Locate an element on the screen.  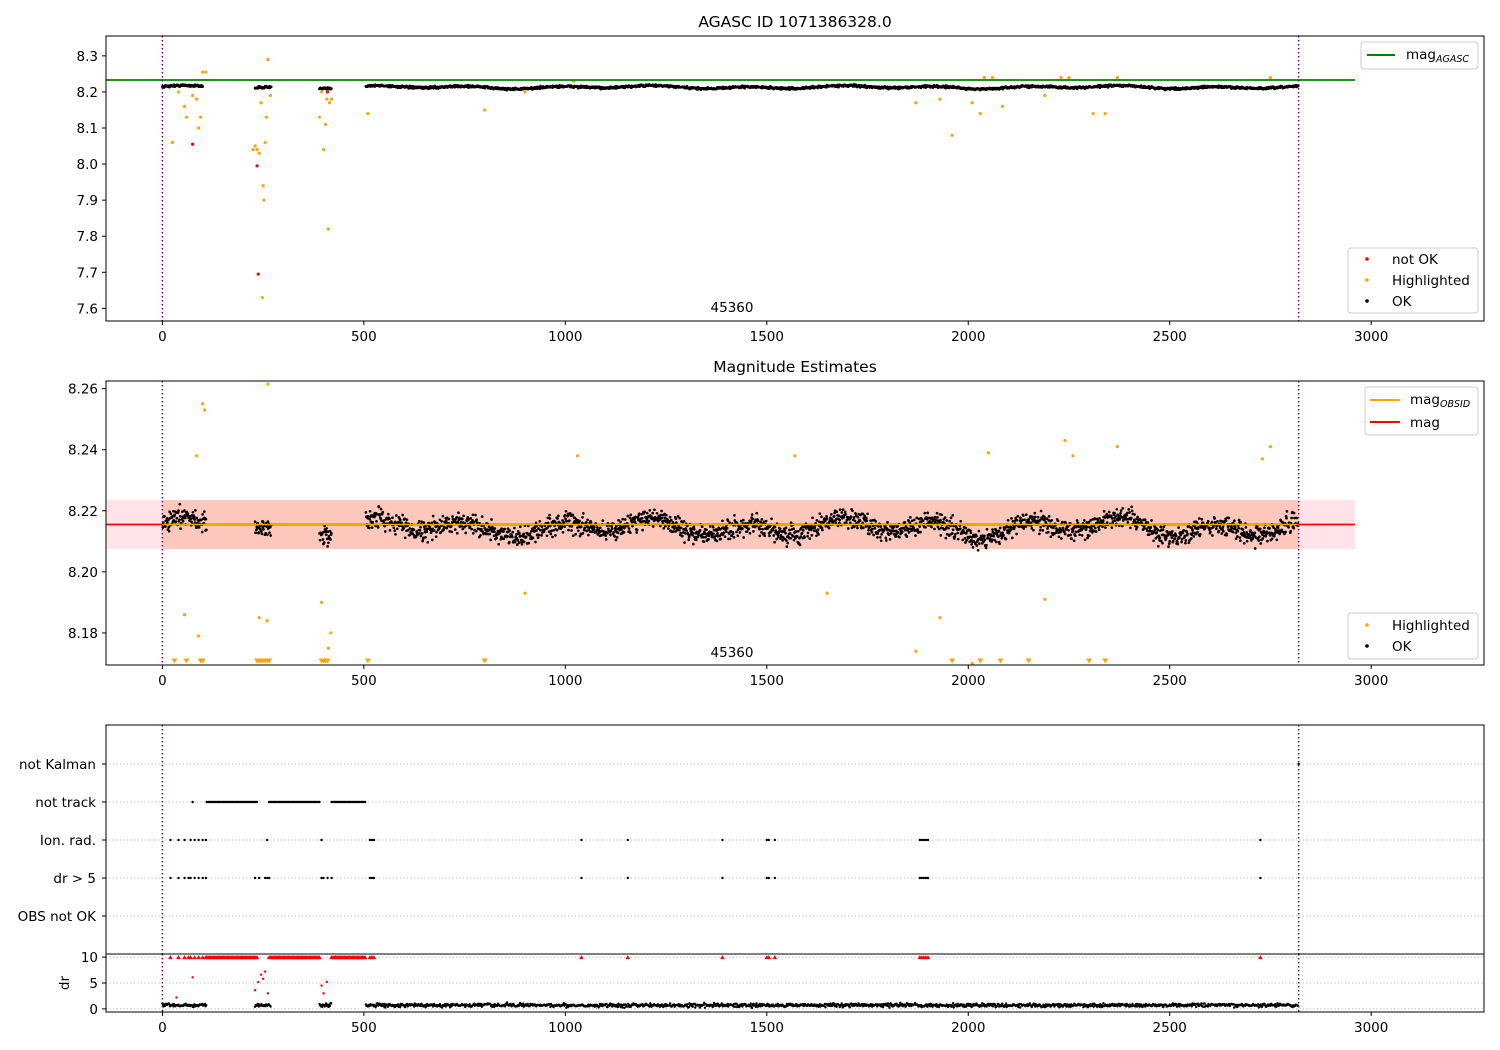
top-points-legend: not OK Highlighted OK is located at coordinates (1413, 280).